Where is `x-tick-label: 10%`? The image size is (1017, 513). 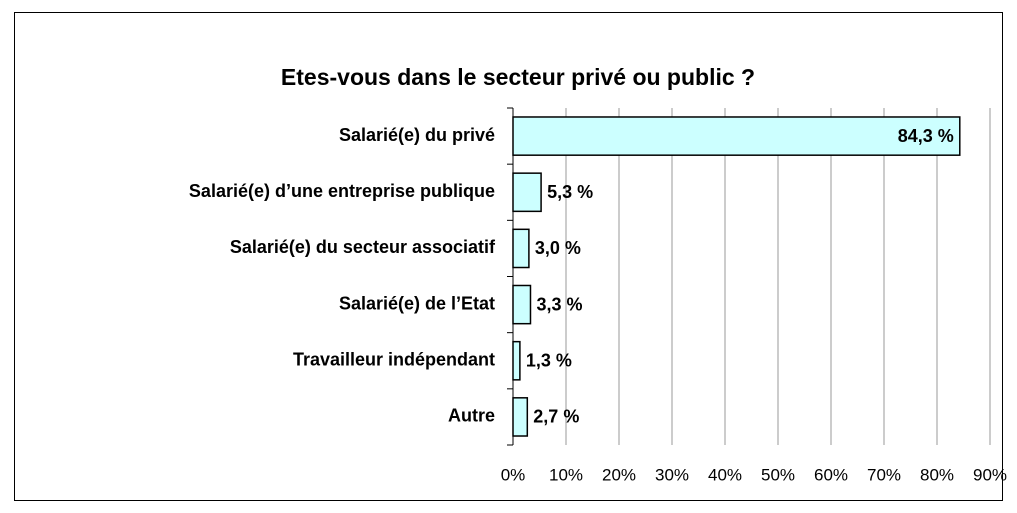
x-tick-label: 10% is located at coordinates (566, 474).